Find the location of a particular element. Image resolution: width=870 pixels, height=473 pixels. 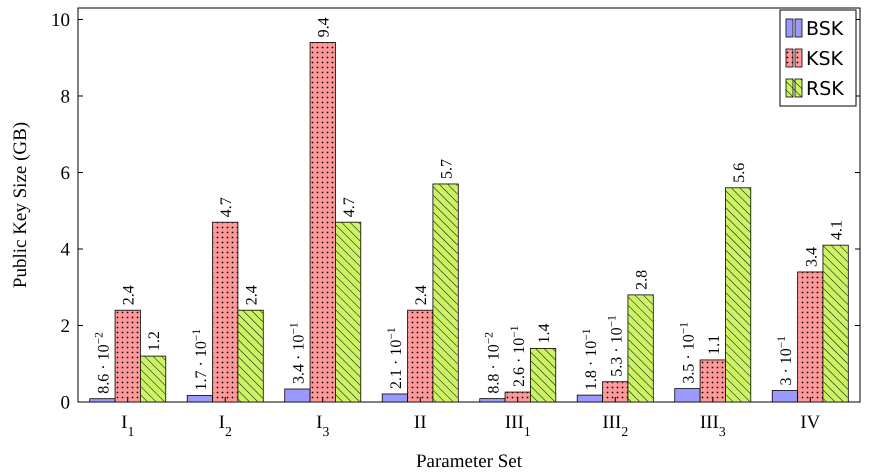

data-label: 1.2 is located at coordinates (155, 341).